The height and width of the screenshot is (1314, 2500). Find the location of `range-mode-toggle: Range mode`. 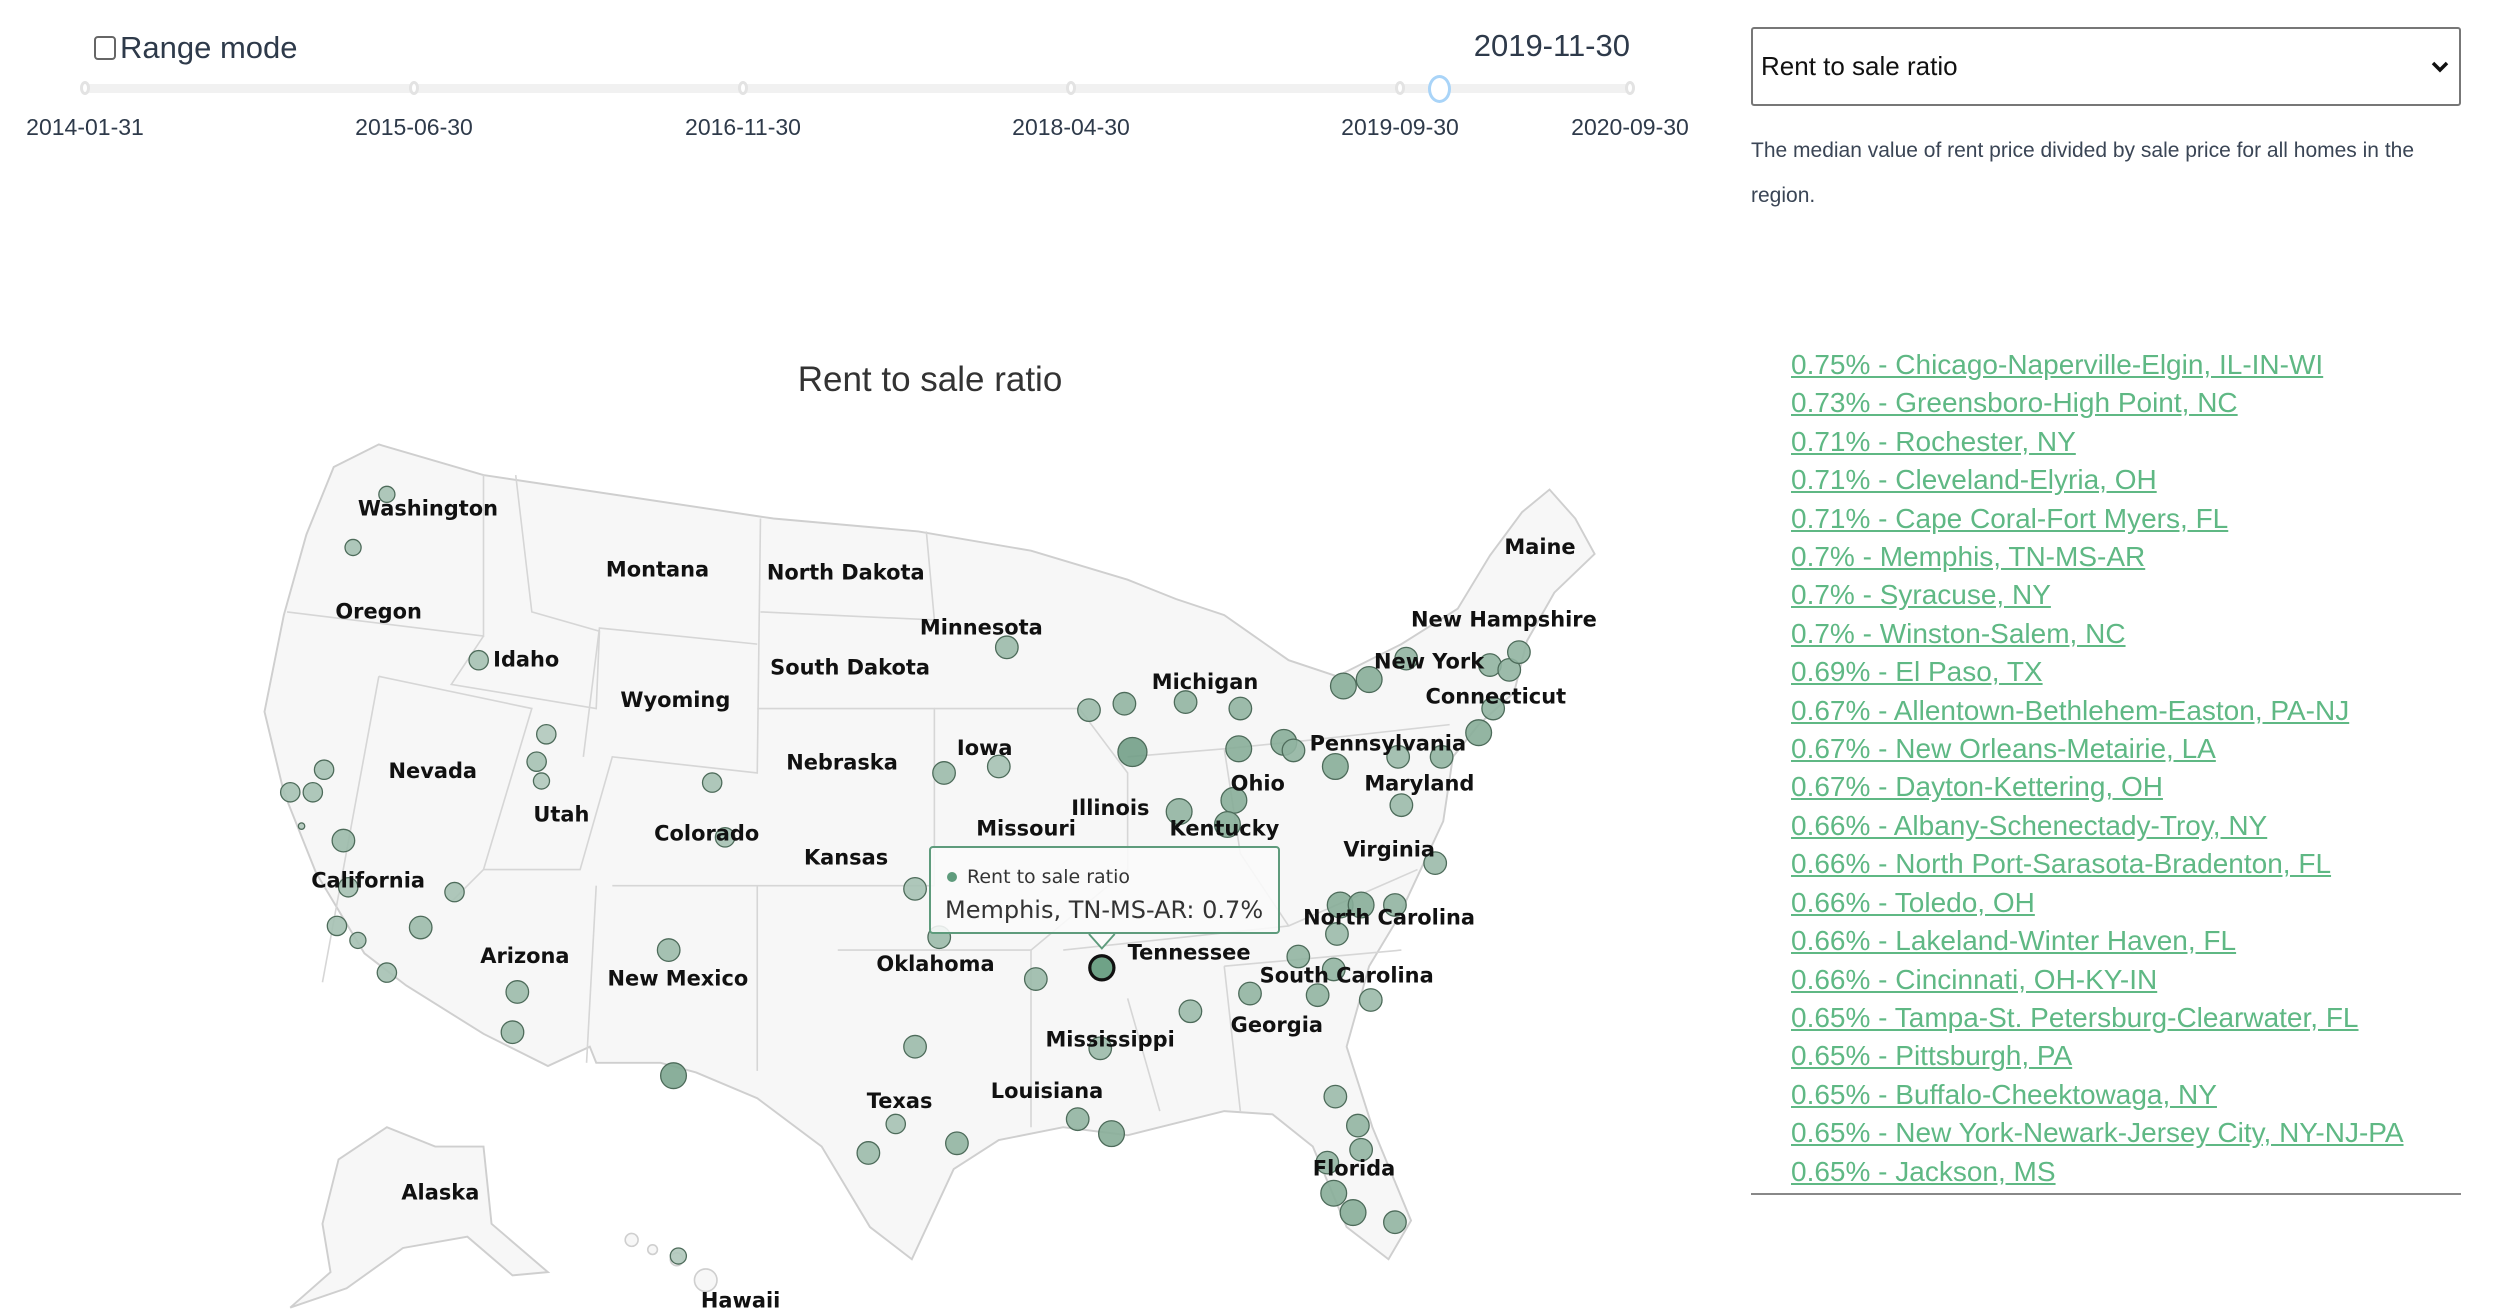

range-mode-toggle: Range mode is located at coordinates (196, 48).